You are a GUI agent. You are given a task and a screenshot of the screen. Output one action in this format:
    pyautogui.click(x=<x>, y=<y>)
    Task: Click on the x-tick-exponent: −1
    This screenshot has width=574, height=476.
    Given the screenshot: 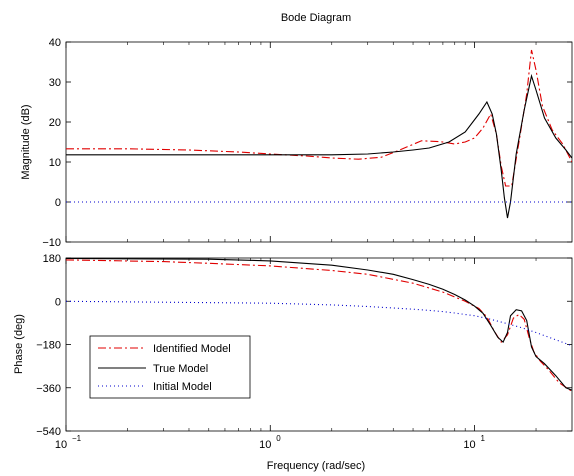 What is the action you would take?
    pyautogui.click(x=77, y=438)
    